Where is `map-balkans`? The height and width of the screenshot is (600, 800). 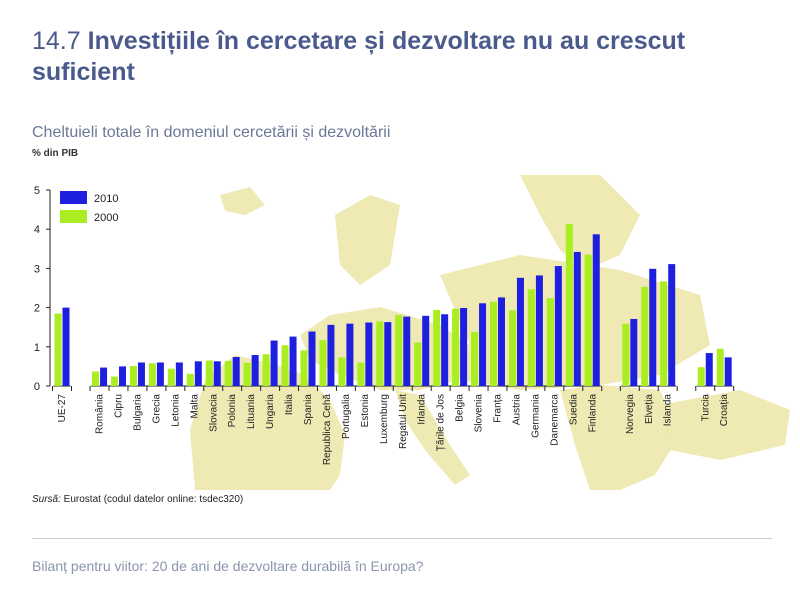 map-balkans is located at coordinates (620, 437).